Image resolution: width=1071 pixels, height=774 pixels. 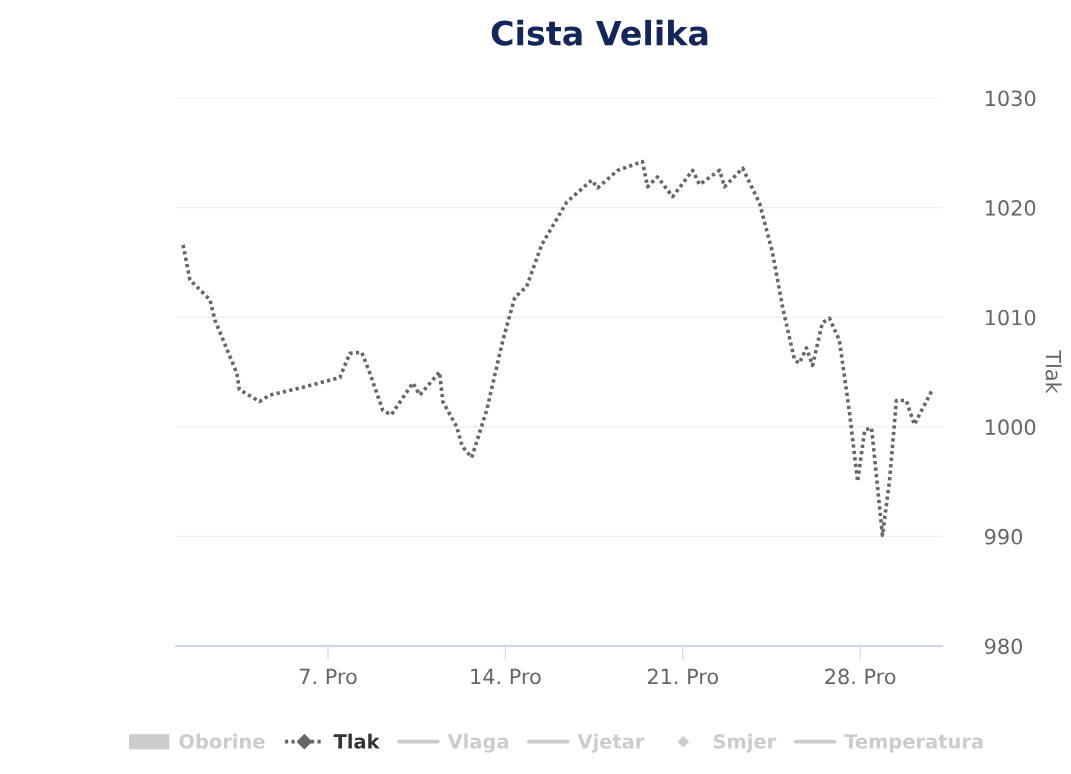 I want to click on x-tick-label: 21. Pro, so click(x=683, y=676).